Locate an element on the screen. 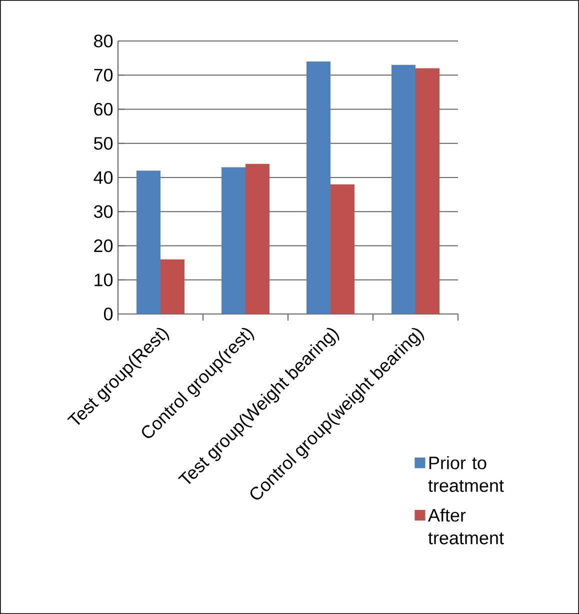 This screenshot has height=614, width=579. y-tick-label: 0 is located at coordinates (108, 314).